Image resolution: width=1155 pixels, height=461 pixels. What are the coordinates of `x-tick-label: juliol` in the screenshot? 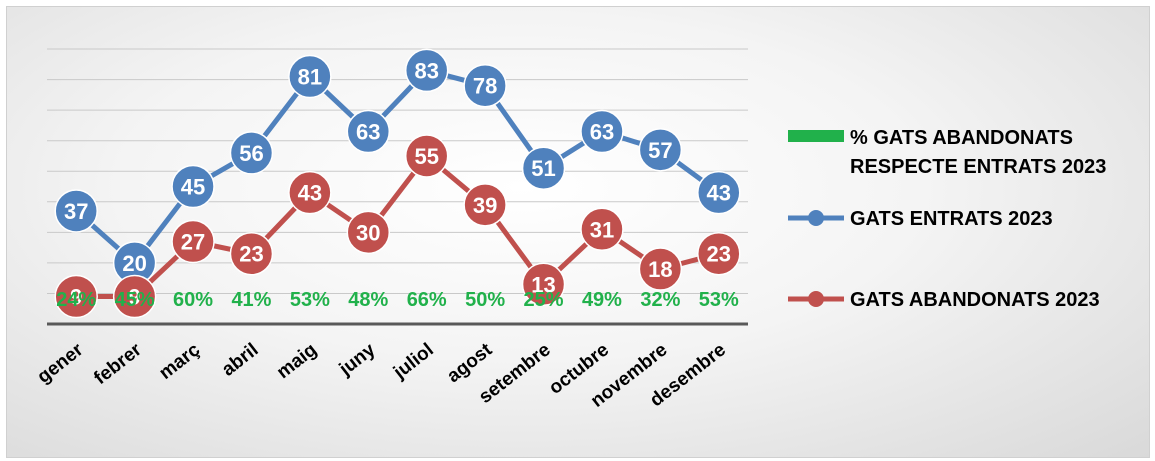 It's located at (413, 361).